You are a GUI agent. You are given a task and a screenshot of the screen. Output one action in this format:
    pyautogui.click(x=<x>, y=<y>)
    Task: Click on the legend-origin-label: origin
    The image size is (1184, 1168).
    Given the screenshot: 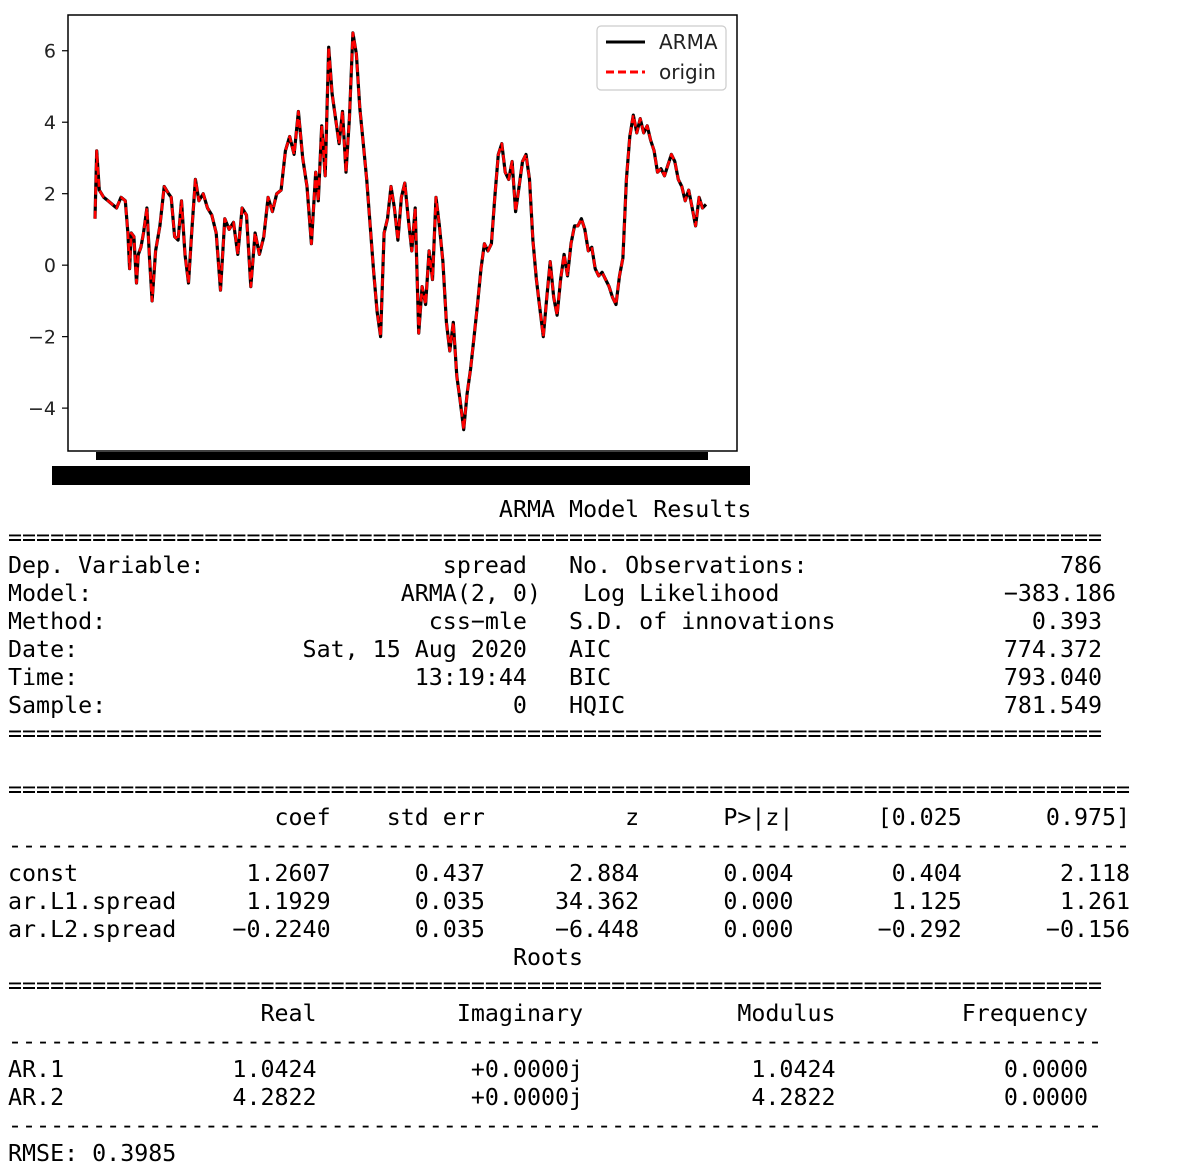 What is the action you would take?
    pyautogui.click(x=687, y=72)
    